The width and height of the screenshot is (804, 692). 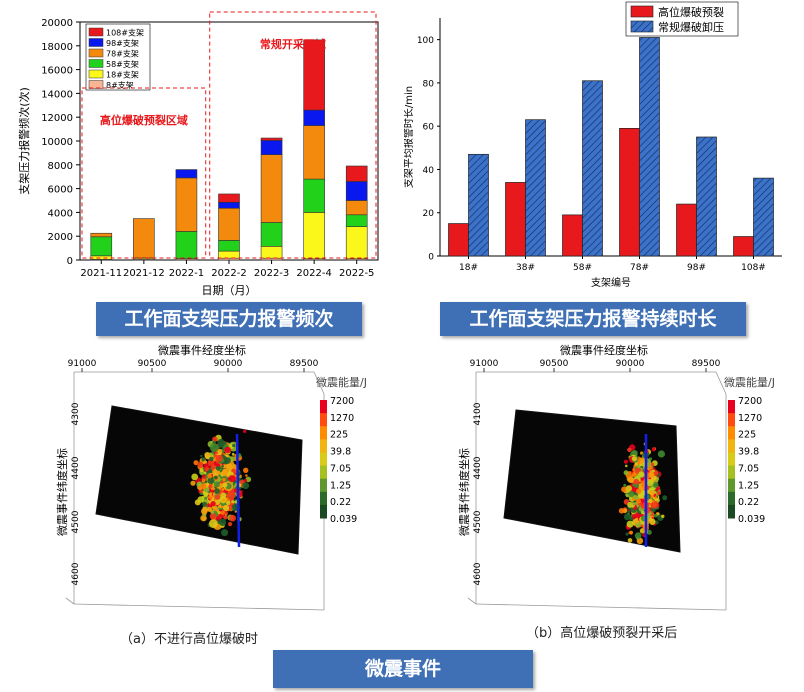 What do you see at coordinates (271, 273) in the screenshot?
I see `x-tick-label: 2022-3` at bounding box center [271, 273].